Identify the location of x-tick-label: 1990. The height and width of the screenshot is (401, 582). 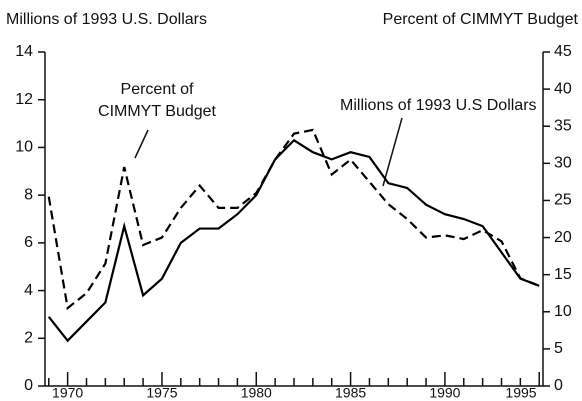
(444, 393).